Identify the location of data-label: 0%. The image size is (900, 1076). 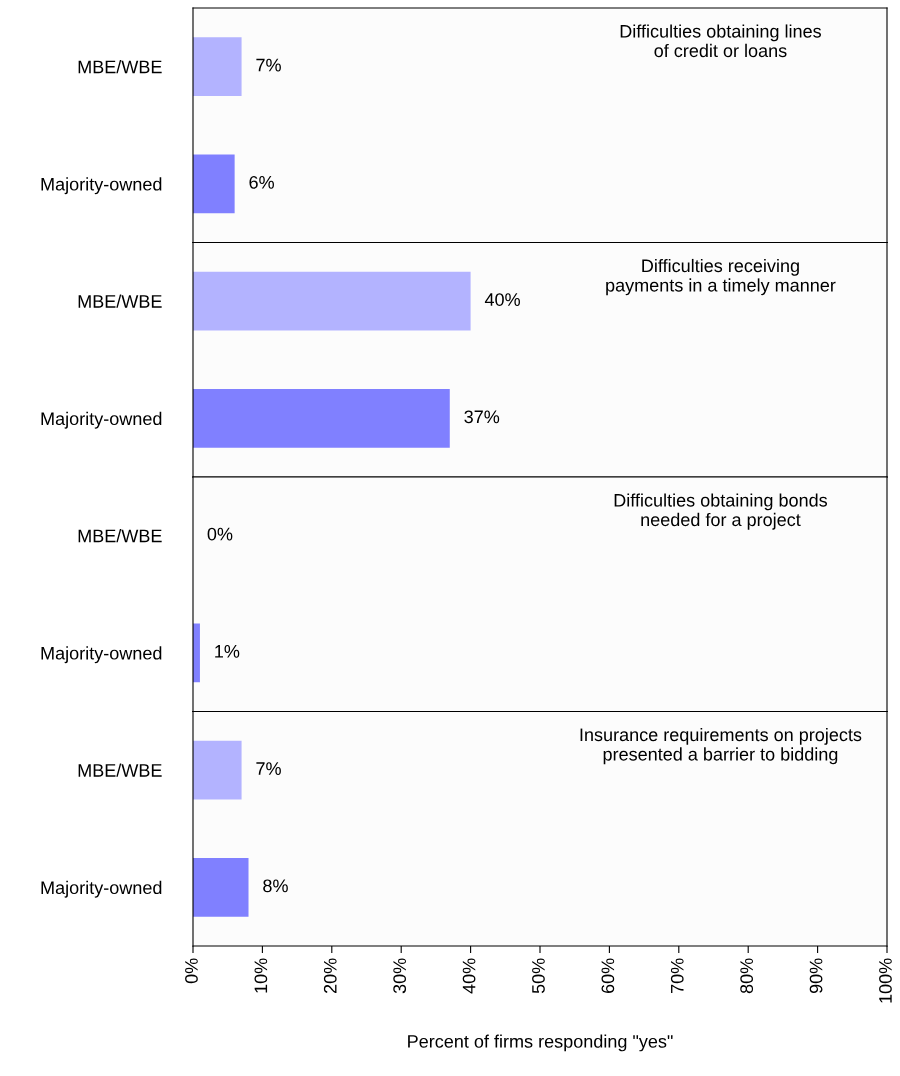
(220, 534).